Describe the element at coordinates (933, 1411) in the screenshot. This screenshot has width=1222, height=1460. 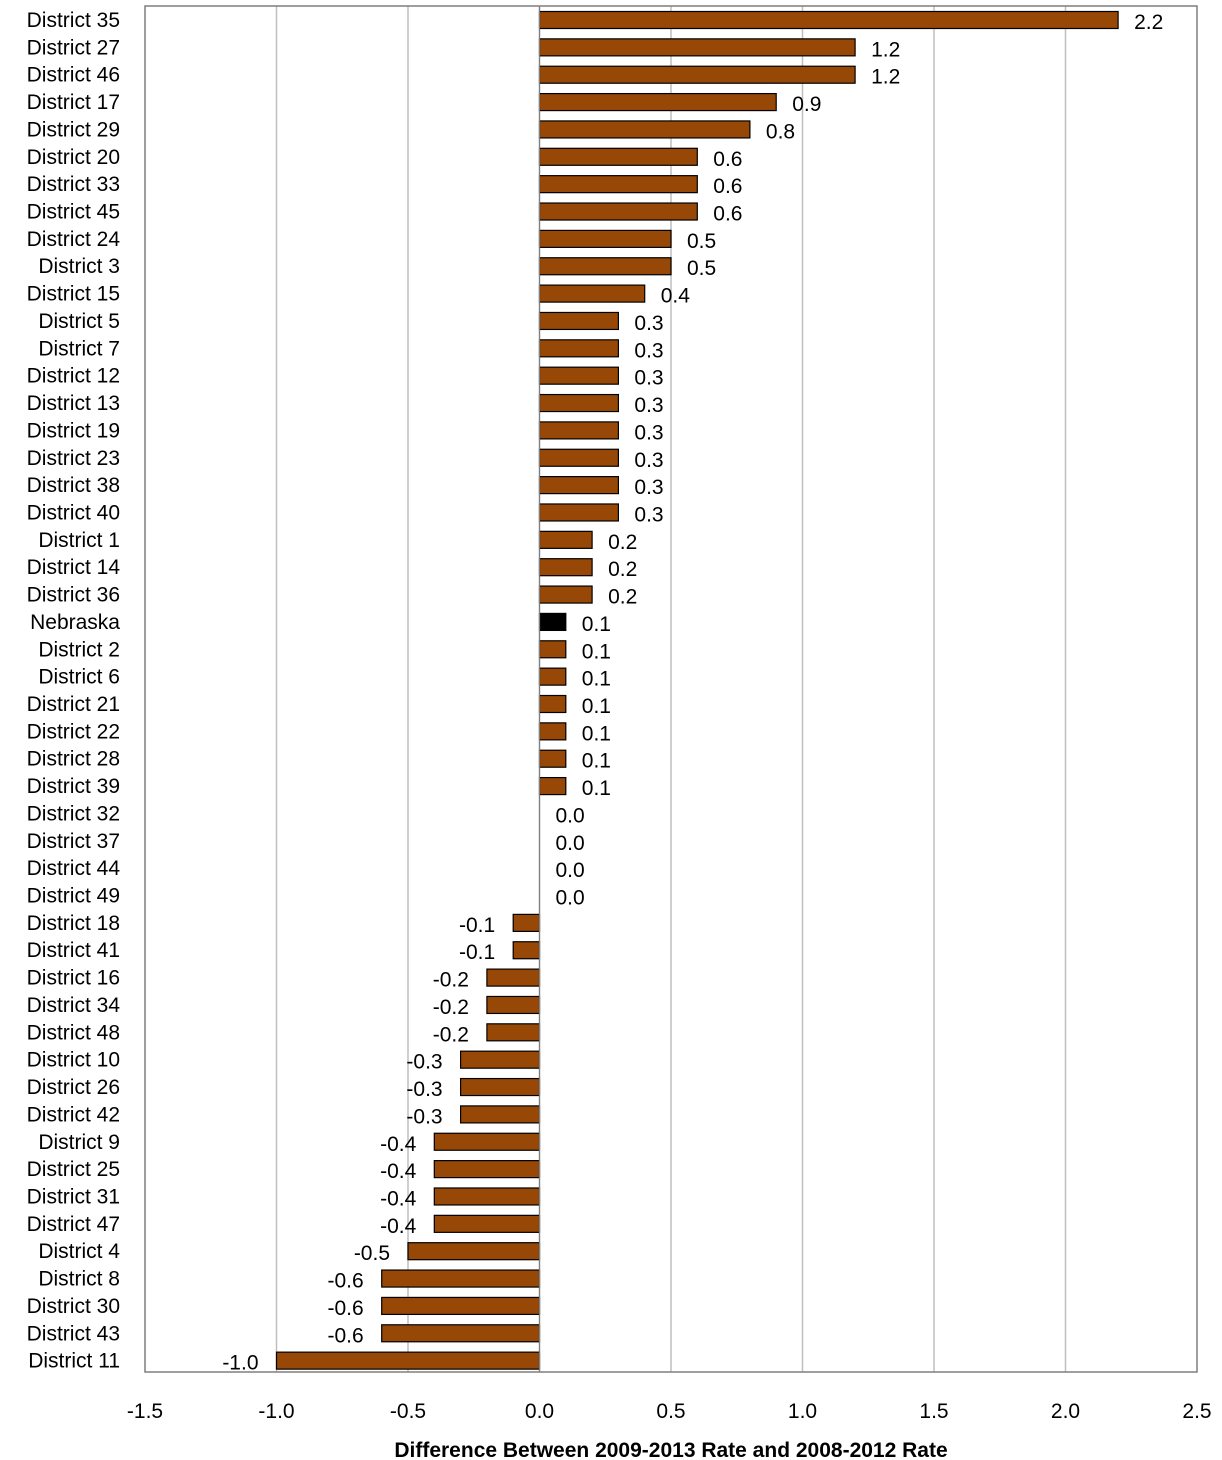
I see `x-tick-label: 1.5` at that location.